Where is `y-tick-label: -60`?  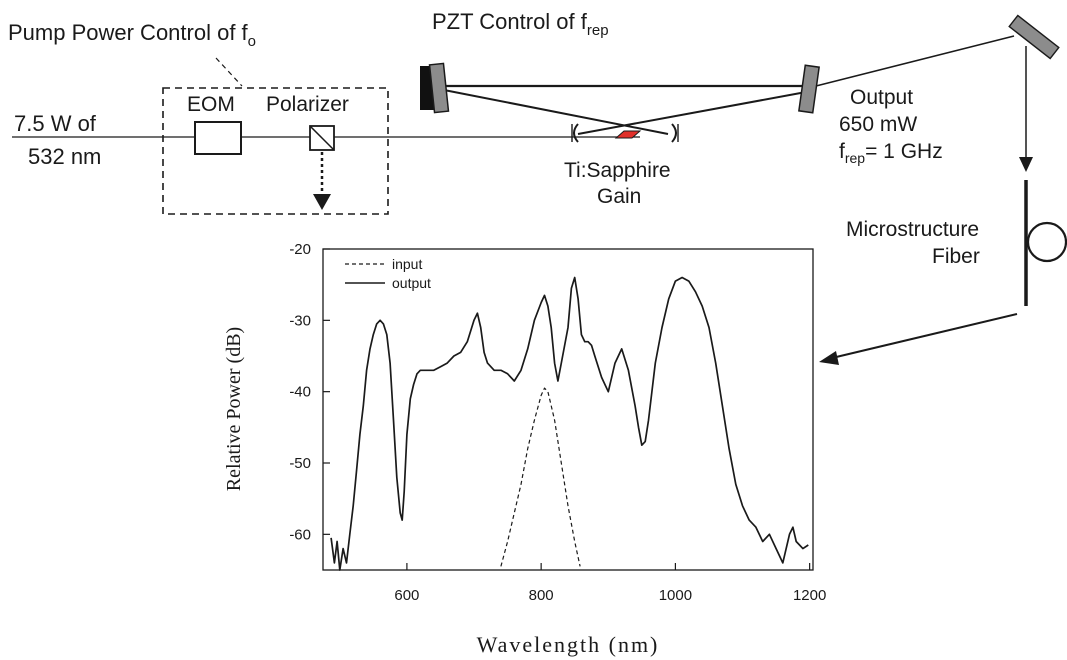 y-tick-label: -60 is located at coordinates (300, 534).